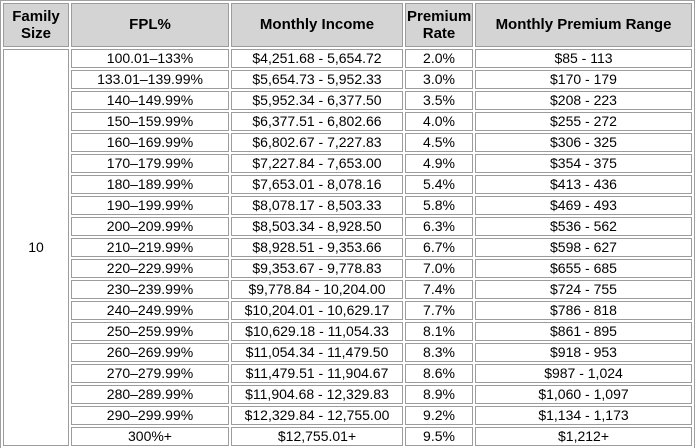  What do you see at coordinates (583, 352) in the screenshot?
I see `premium-range-cell: $918 - 953` at bounding box center [583, 352].